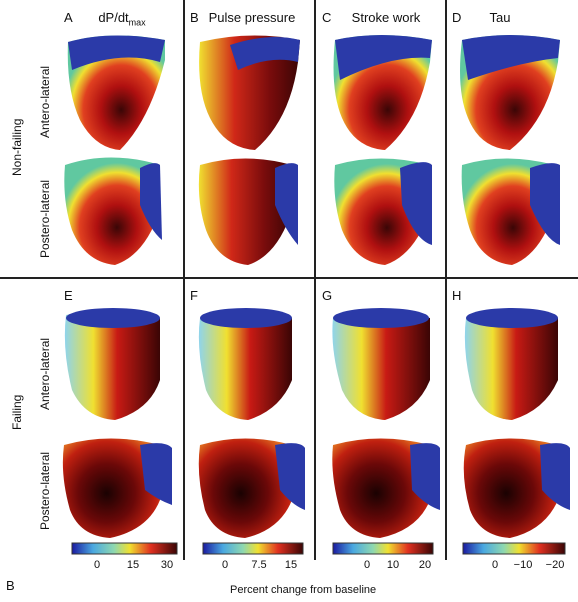  What do you see at coordinates (495, 565) in the screenshot?
I see `cbar4-tick-0: 0` at bounding box center [495, 565].